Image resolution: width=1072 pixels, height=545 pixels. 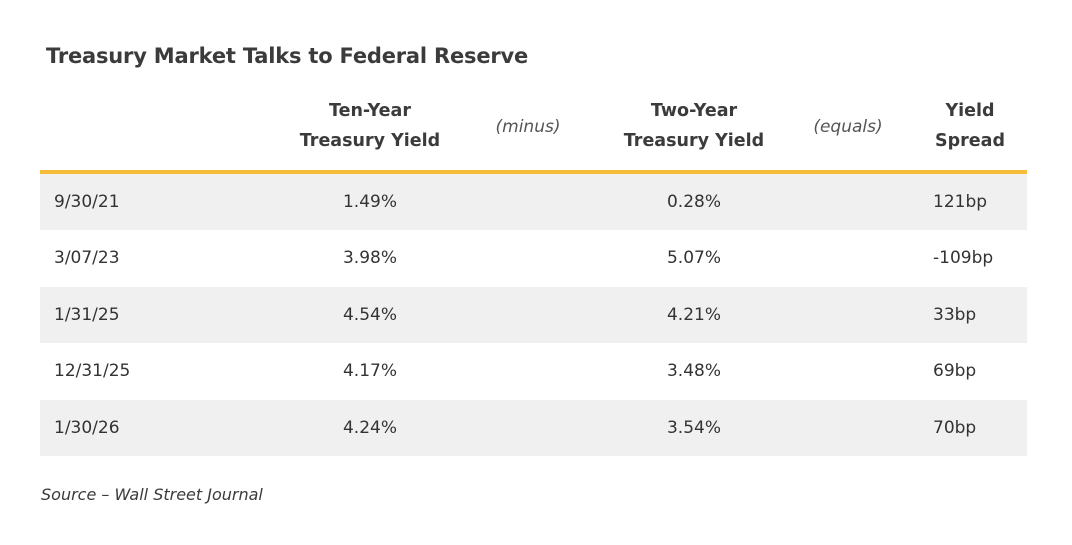 I want to click on row-ten-year-yield: 3.98%, so click(x=369, y=258).